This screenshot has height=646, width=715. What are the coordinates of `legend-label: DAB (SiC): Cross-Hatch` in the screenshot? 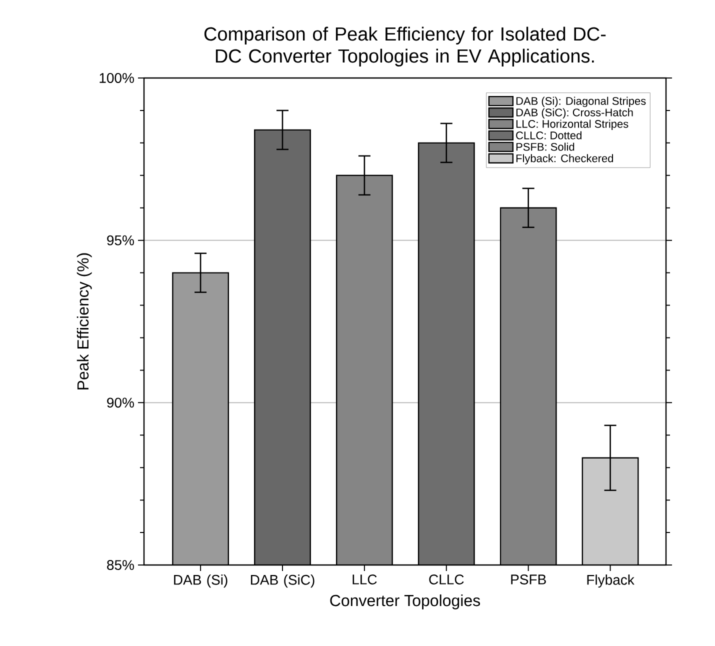 It's located at (574, 113).